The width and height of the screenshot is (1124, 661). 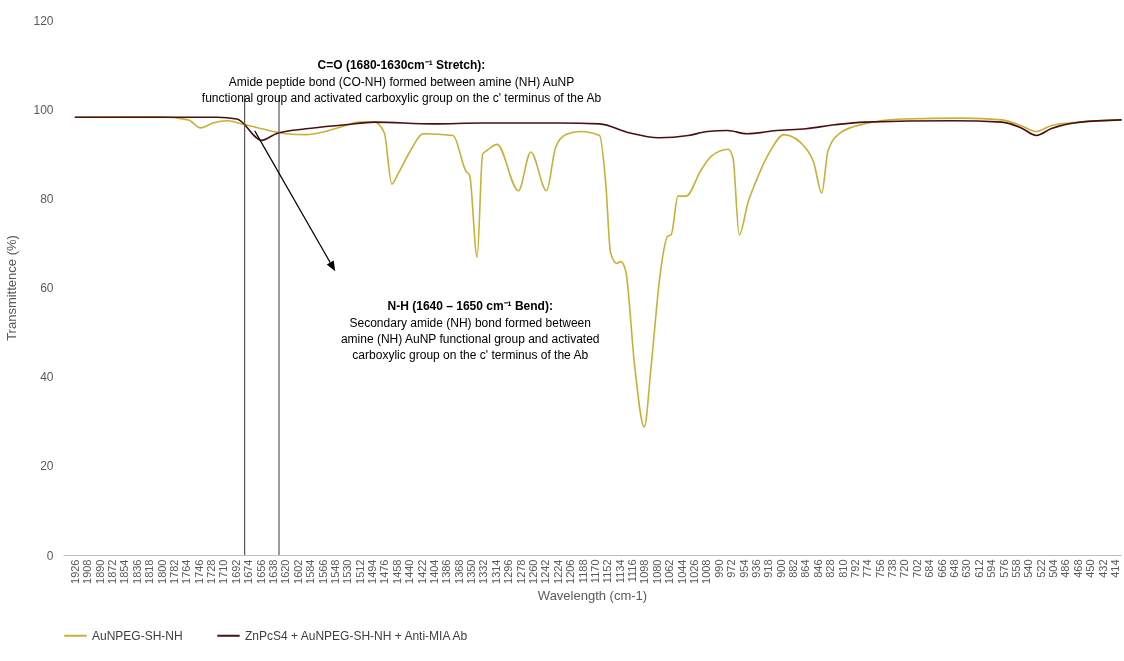 I want to click on x-tick-label: 1908, so click(x=87, y=571).